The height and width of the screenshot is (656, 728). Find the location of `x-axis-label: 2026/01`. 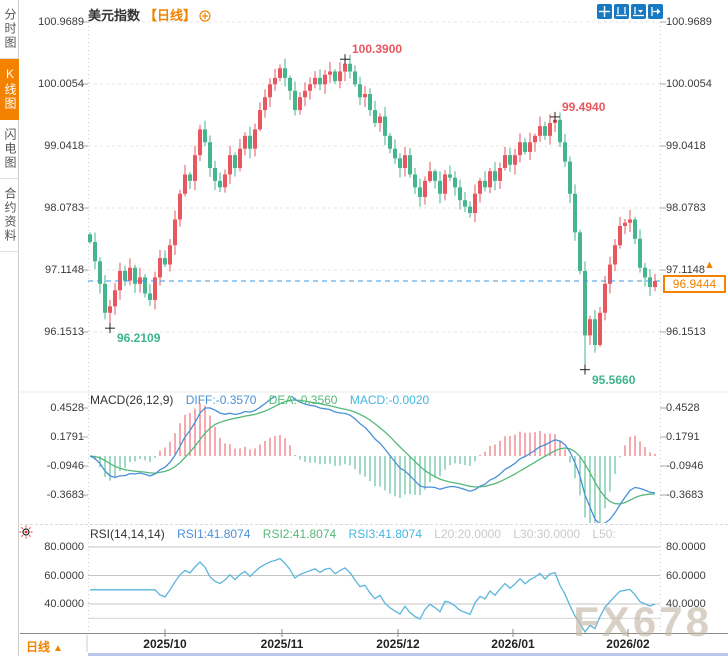

x-axis-label: 2026/01 is located at coordinates (513, 644).